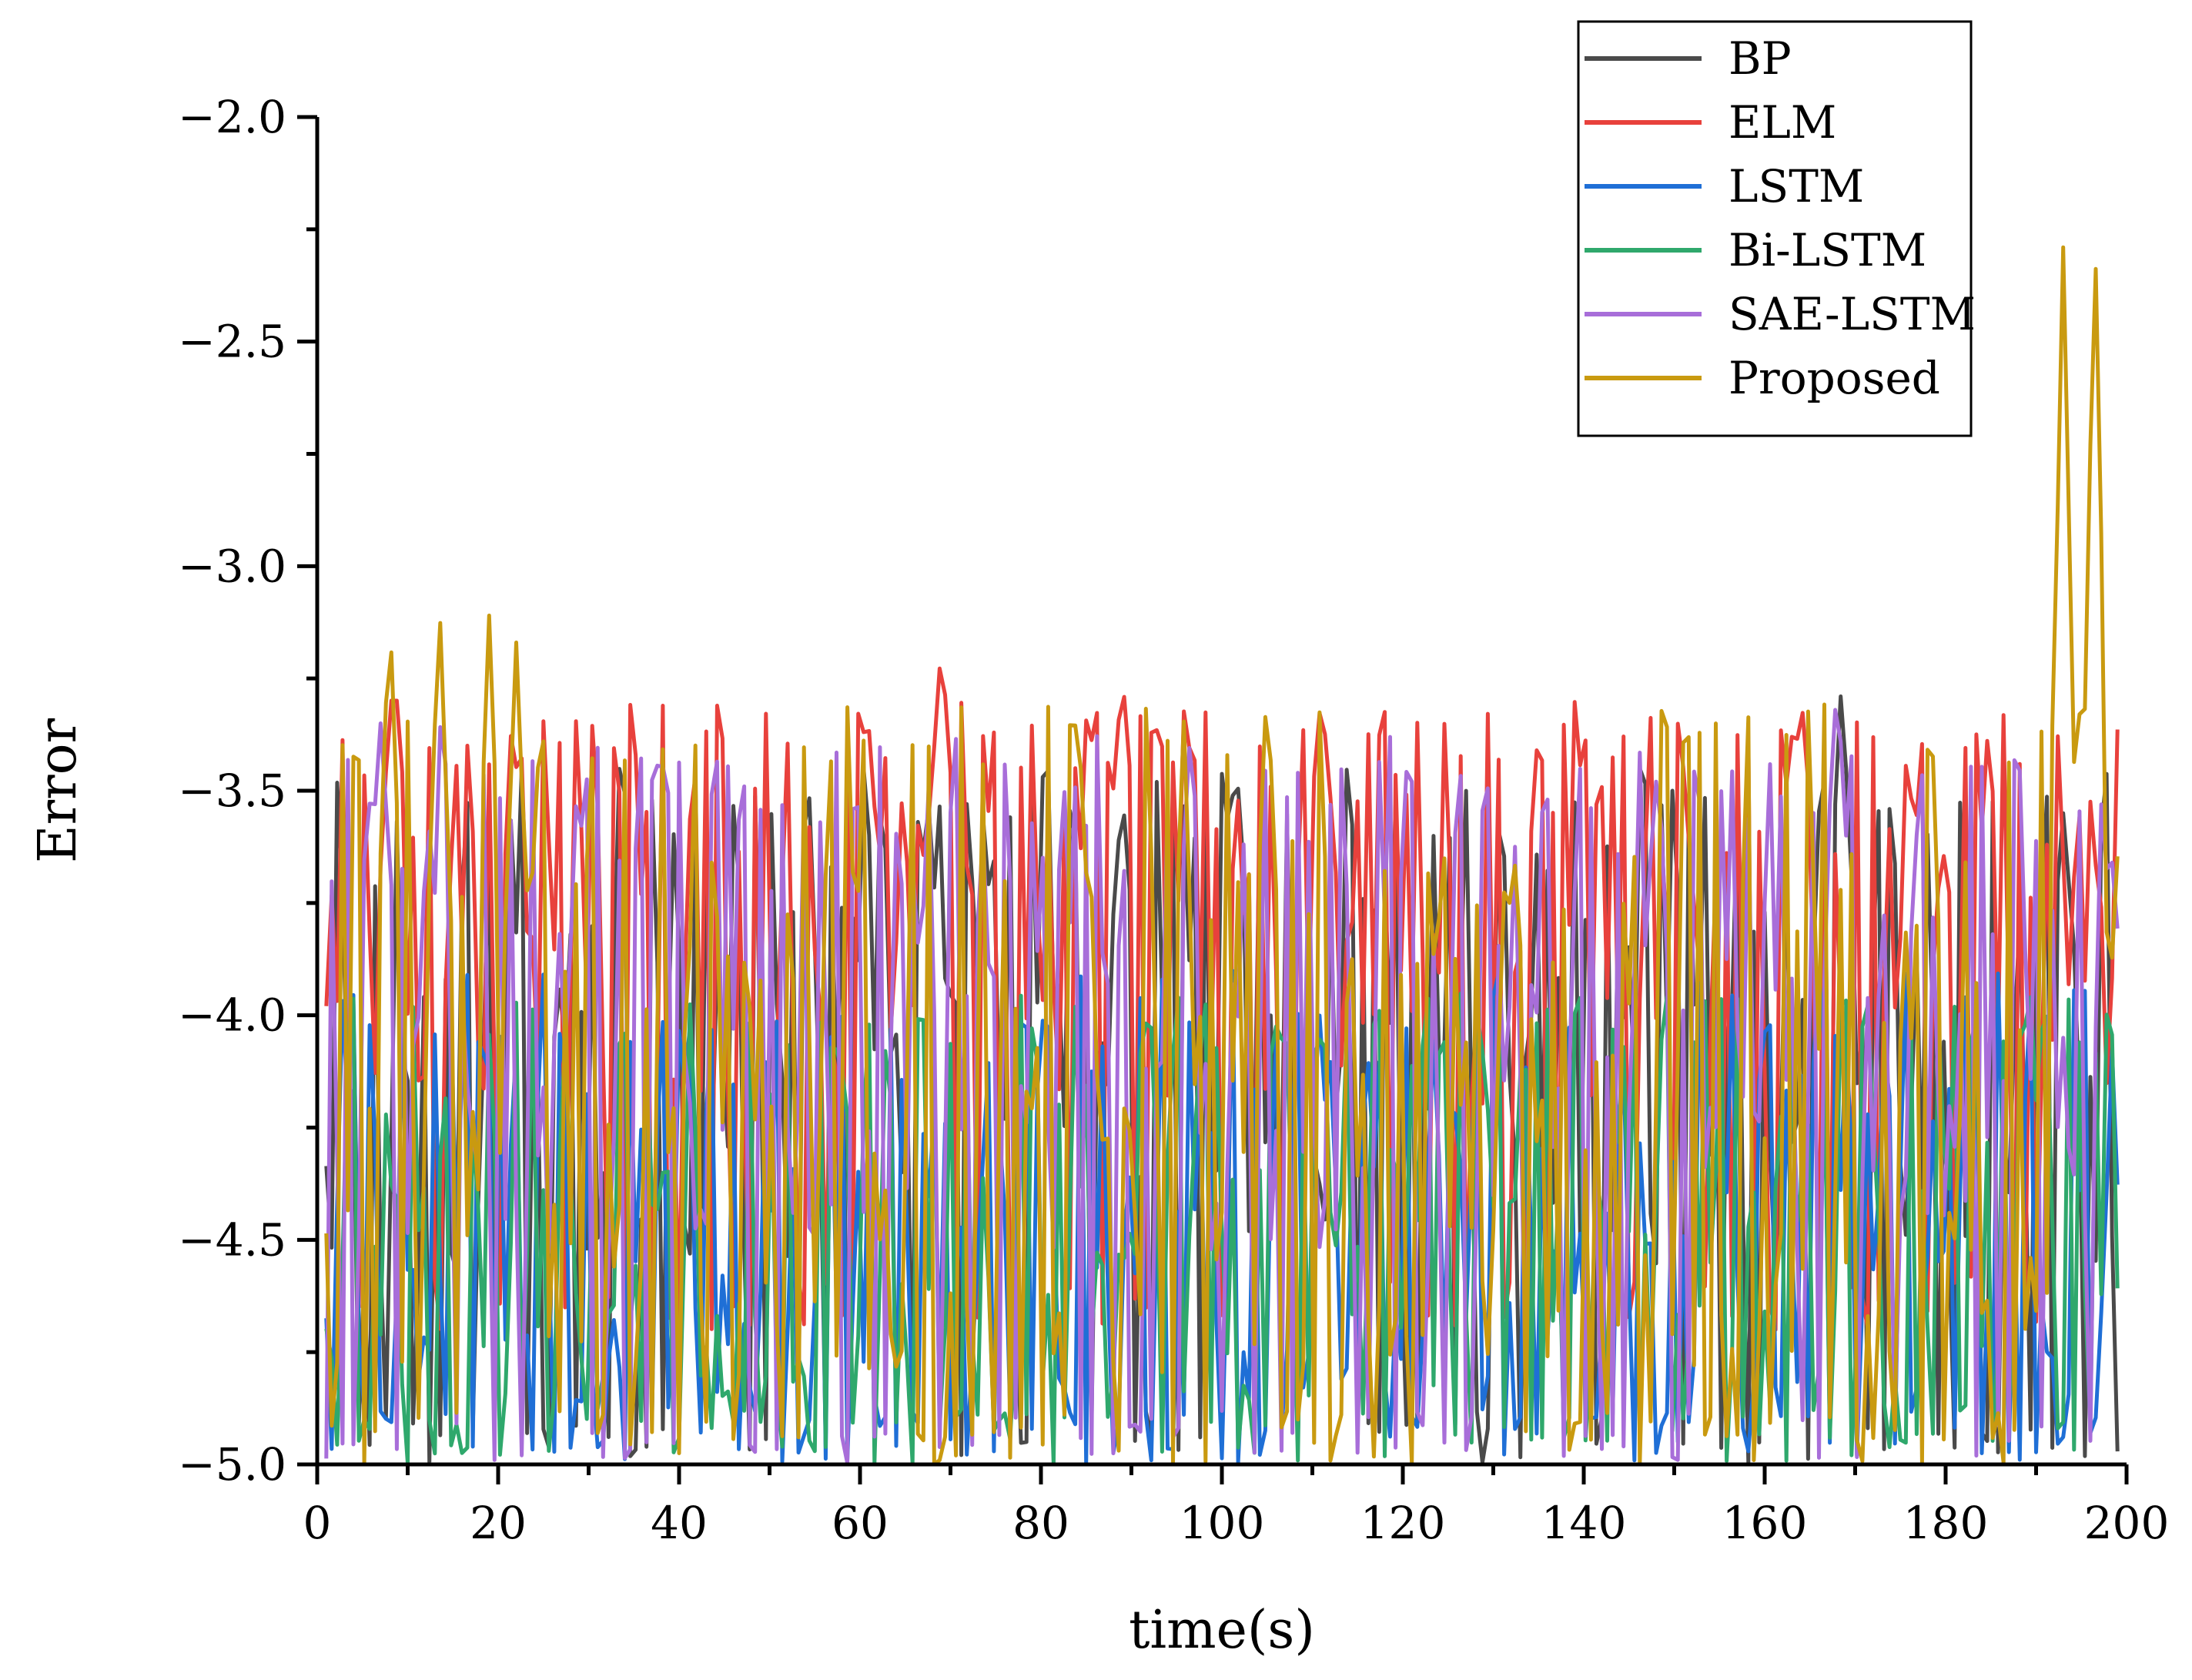  Describe the element at coordinates (1760, 58) in the screenshot. I see `legend-label-bp: BP` at that location.